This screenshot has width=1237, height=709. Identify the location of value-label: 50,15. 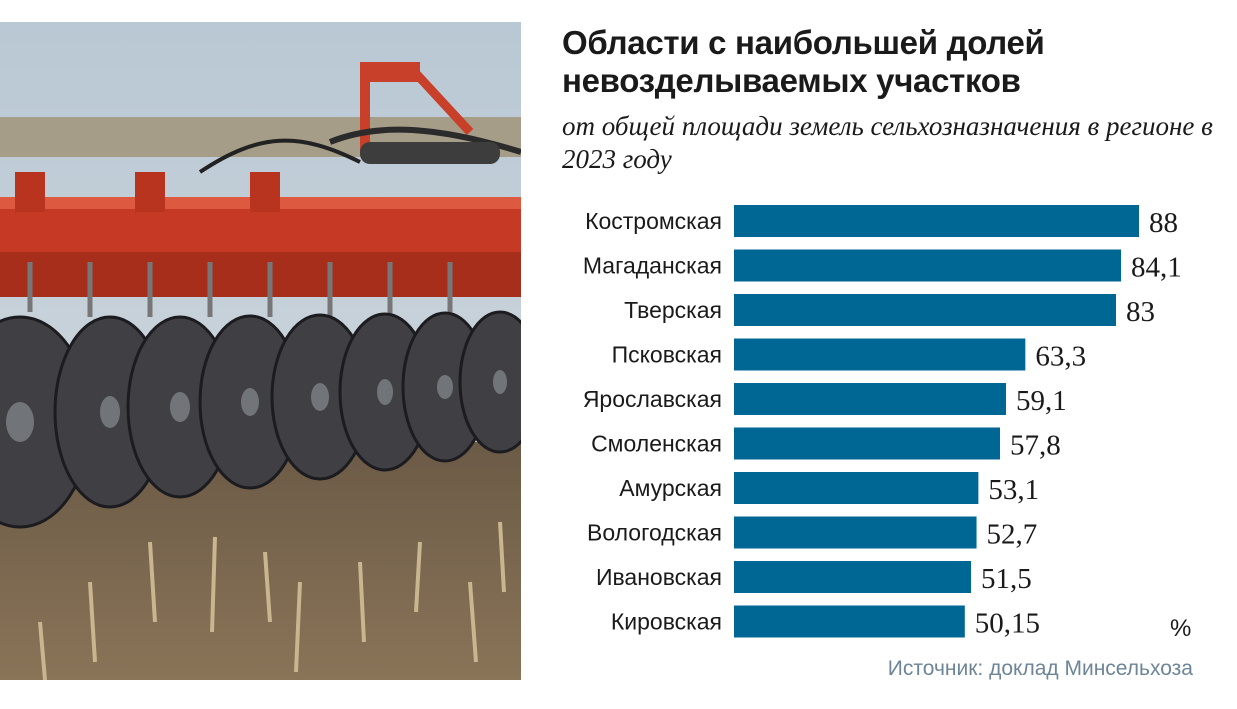
(1007, 624).